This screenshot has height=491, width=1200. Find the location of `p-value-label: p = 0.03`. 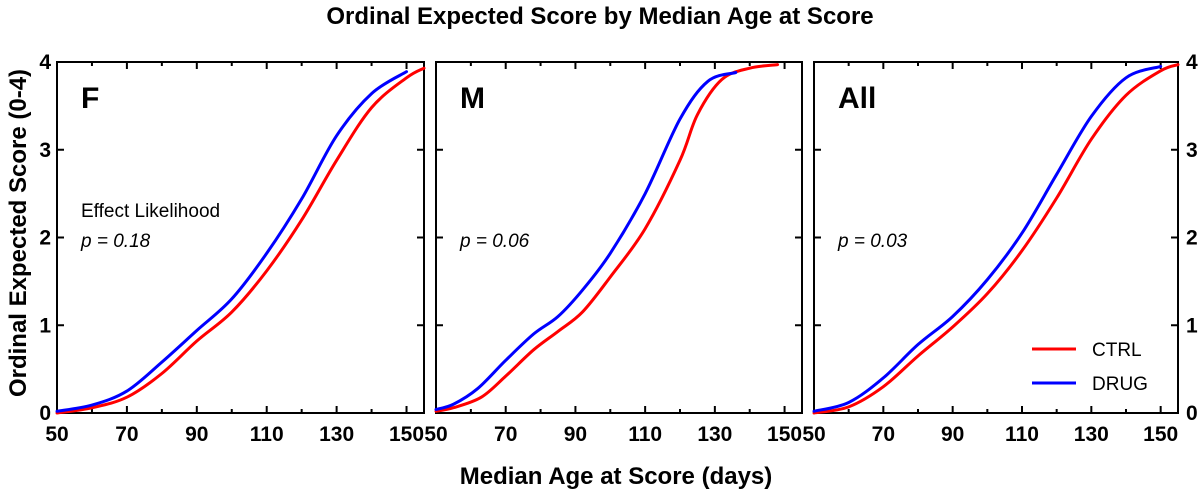

p-value-label: p = 0.03 is located at coordinates (872, 241).